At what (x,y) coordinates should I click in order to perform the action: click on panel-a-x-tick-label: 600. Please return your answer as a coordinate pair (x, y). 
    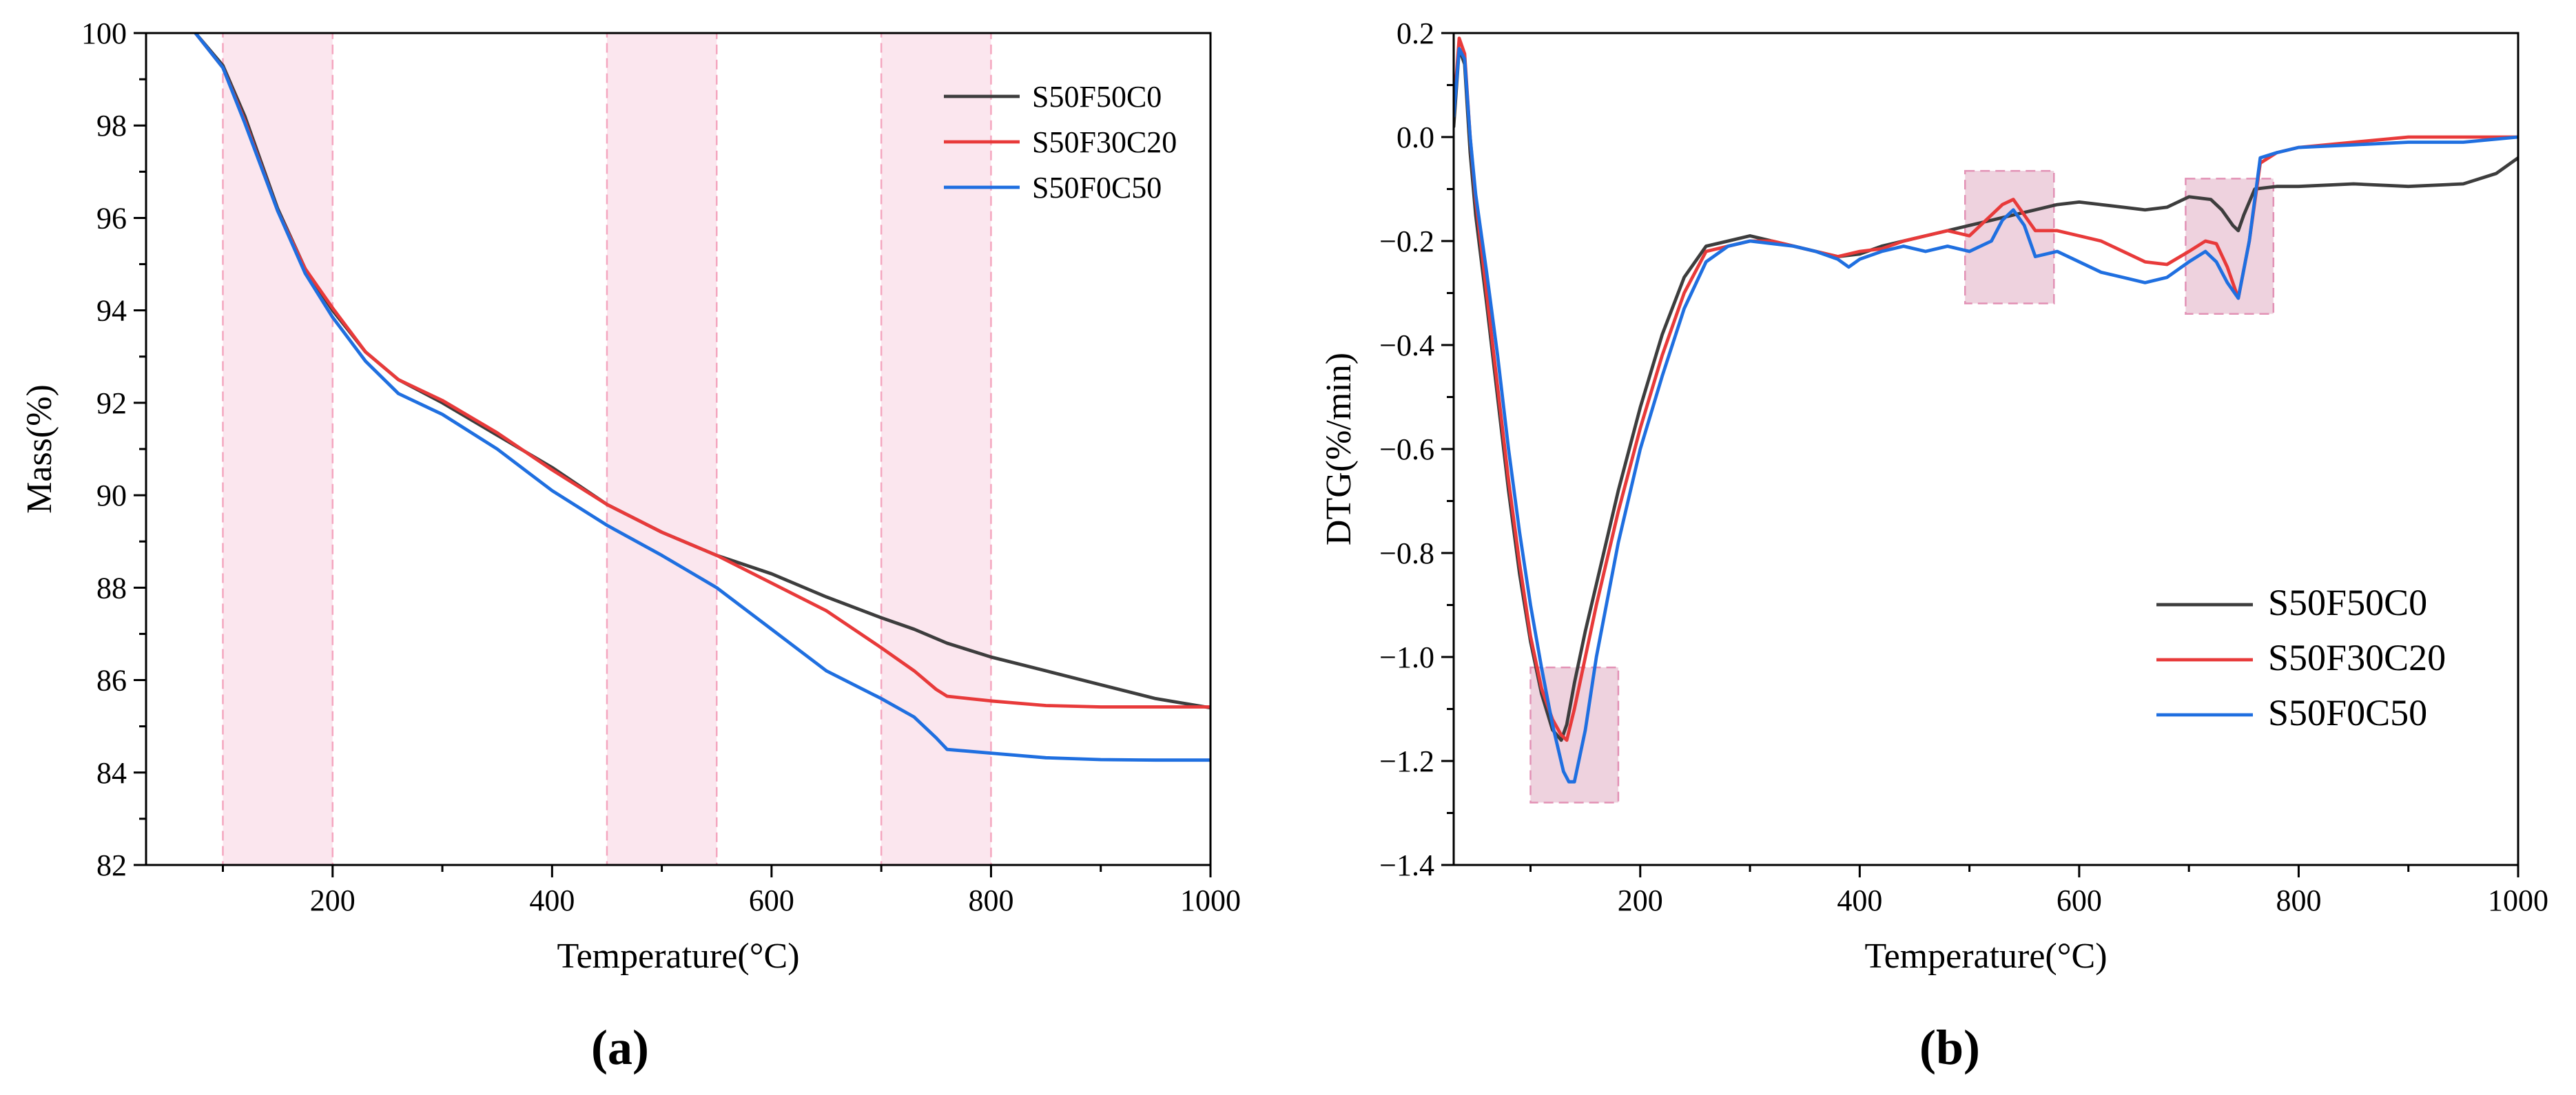
    Looking at the image, I should click on (771, 900).